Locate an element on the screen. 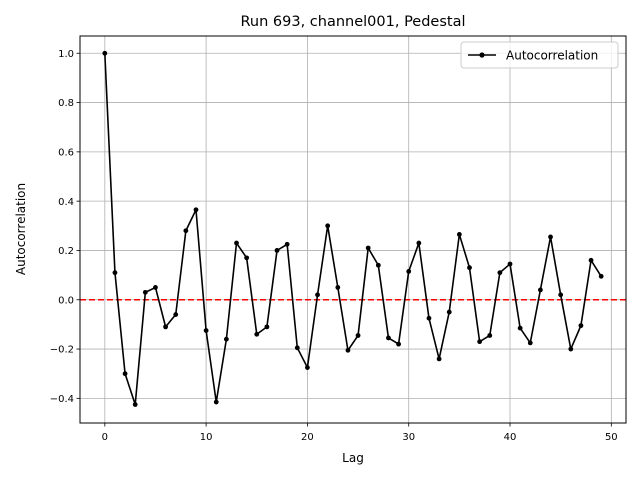 The image size is (640, 484). chart-title: Run 693, channel001, Pedestal is located at coordinates (352, 22).